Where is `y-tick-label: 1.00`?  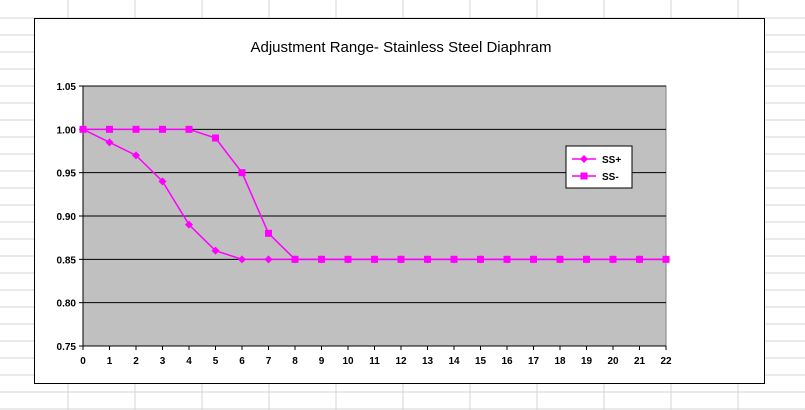 y-tick-label: 1.00 is located at coordinates (67, 130).